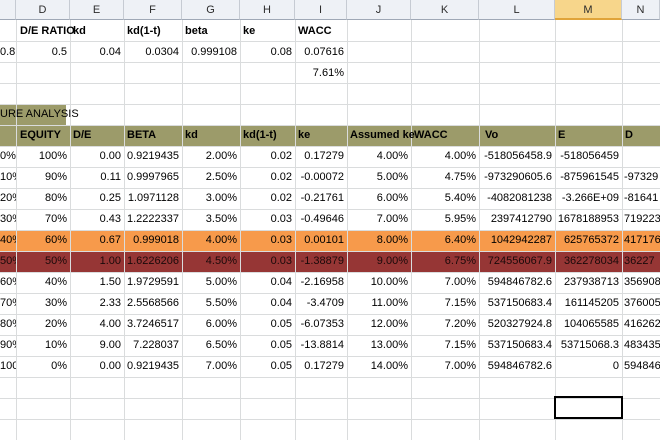  What do you see at coordinates (47, 31) in the screenshot?
I see `cell-de-ratio-header: D/E RATIO` at bounding box center [47, 31].